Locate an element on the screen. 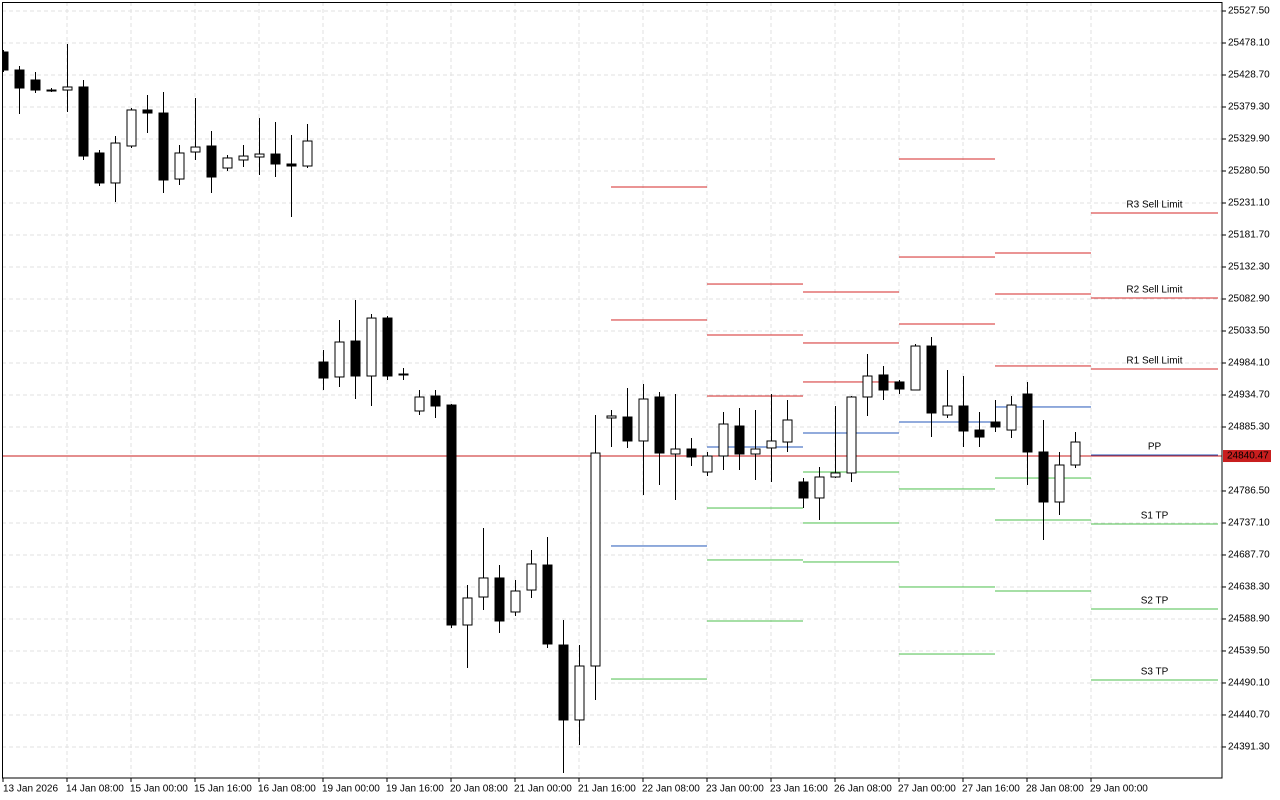 This screenshot has height=800, width=1280. y-tick-label: 25428.70 is located at coordinates (1249, 75).